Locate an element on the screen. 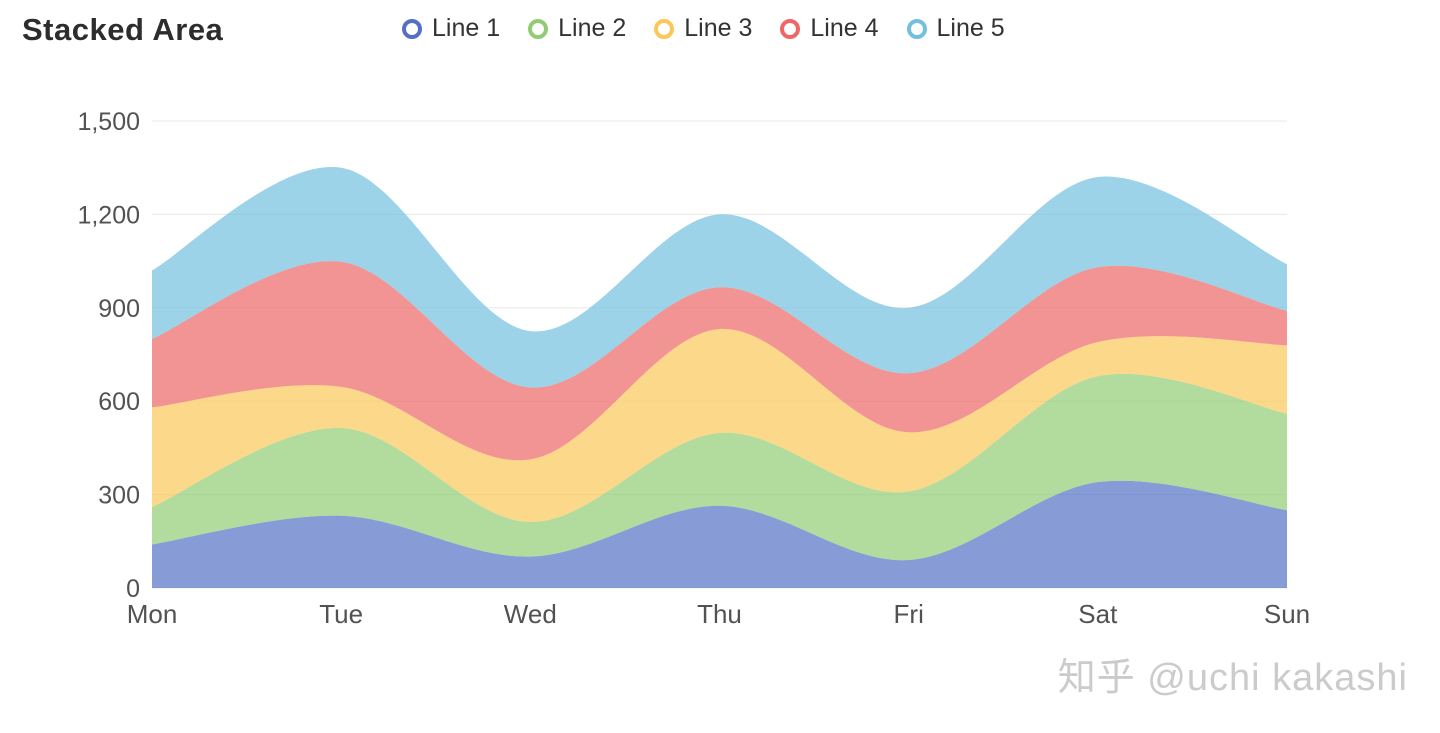 This screenshot has height=733, width=1440. x-axis-tick-label: Tue is located at coordinates (341, 614).